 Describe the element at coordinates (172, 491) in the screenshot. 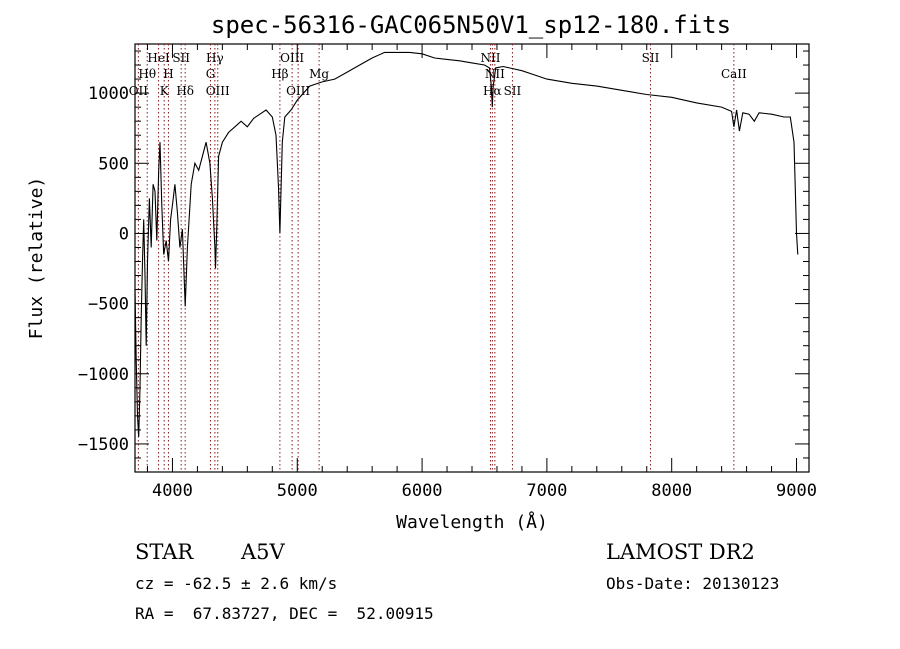

I see `x-tick-label: 4000` at that location.